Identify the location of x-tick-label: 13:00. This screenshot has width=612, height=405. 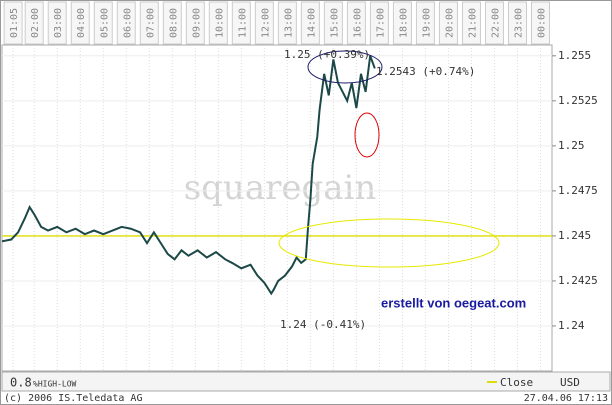
(288, 23).